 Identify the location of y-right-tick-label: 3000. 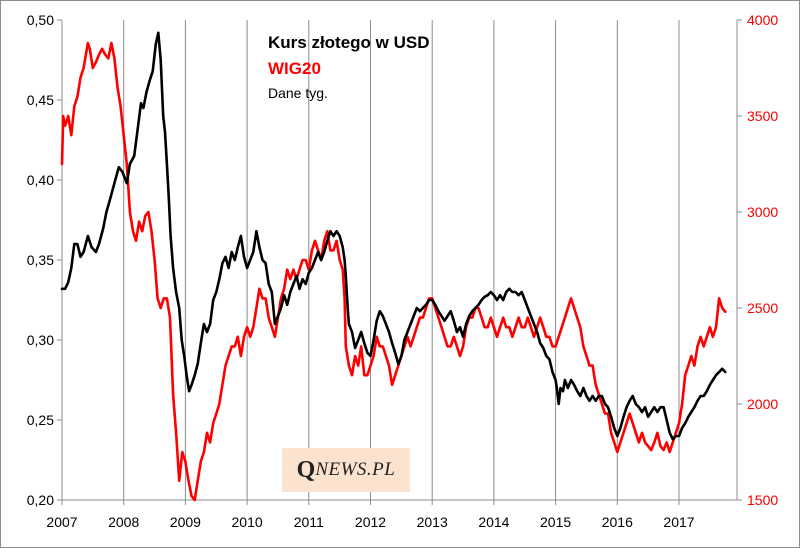
(762, 212).